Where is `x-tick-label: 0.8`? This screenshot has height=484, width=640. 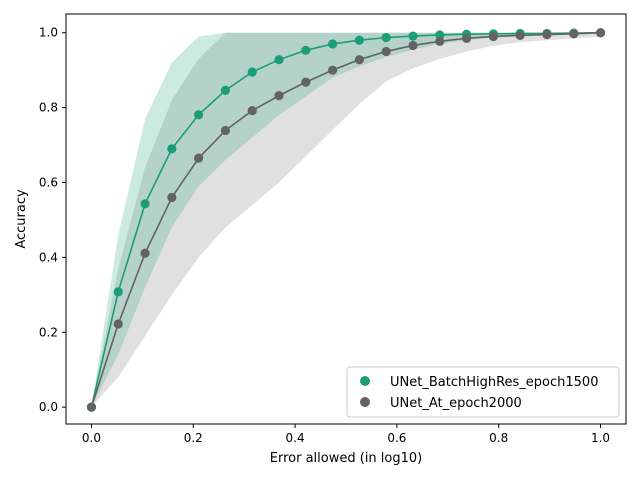 x-tick-label: 0.8 is located at coordinates (498, 438).